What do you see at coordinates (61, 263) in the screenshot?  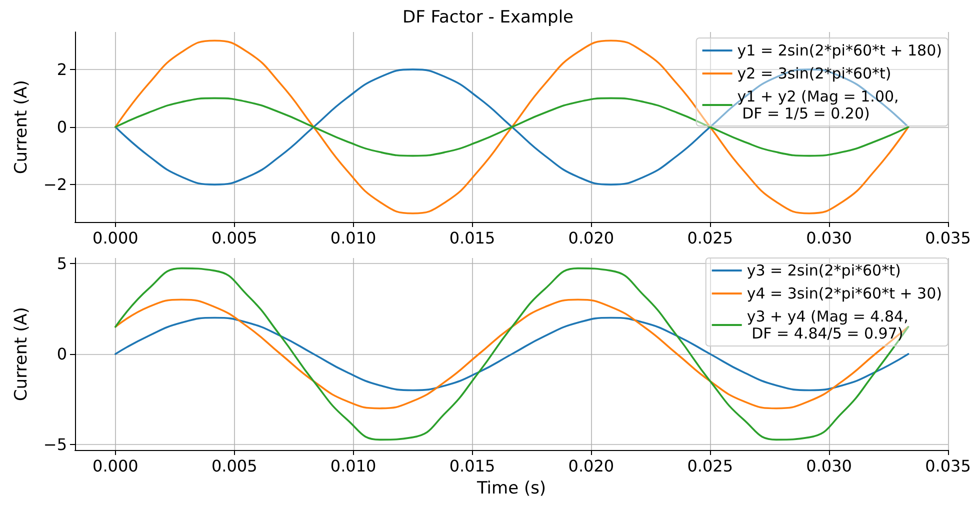 I see `y-tick-label: 5` at bounding box center [61, 263].